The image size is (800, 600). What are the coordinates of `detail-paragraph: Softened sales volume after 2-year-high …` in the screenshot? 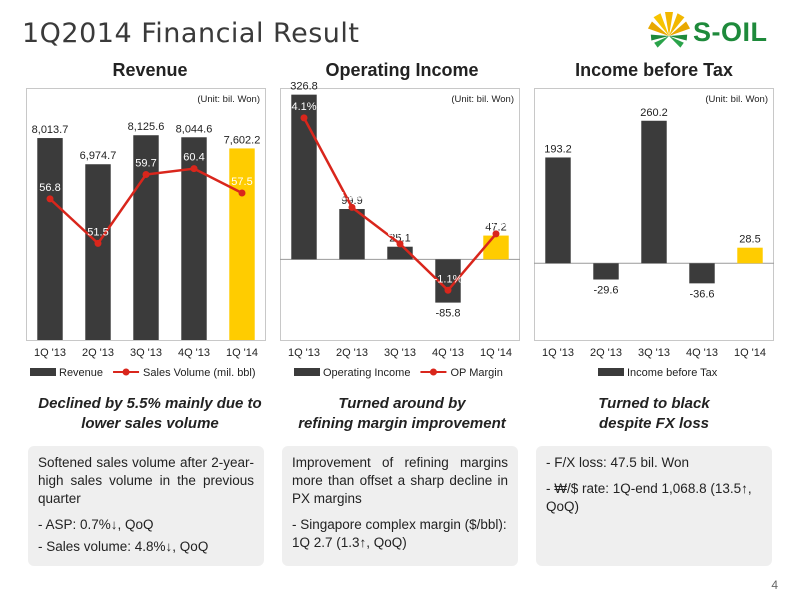 It's located at (146, 480).